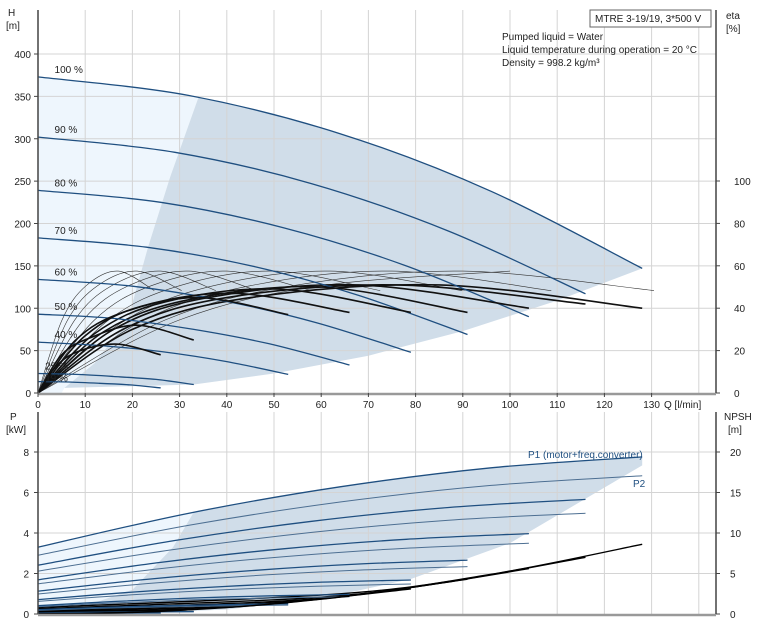  Describe the element at coordinates (11, 13) in the screenshot. I see `h-axis-title: H` at that location.